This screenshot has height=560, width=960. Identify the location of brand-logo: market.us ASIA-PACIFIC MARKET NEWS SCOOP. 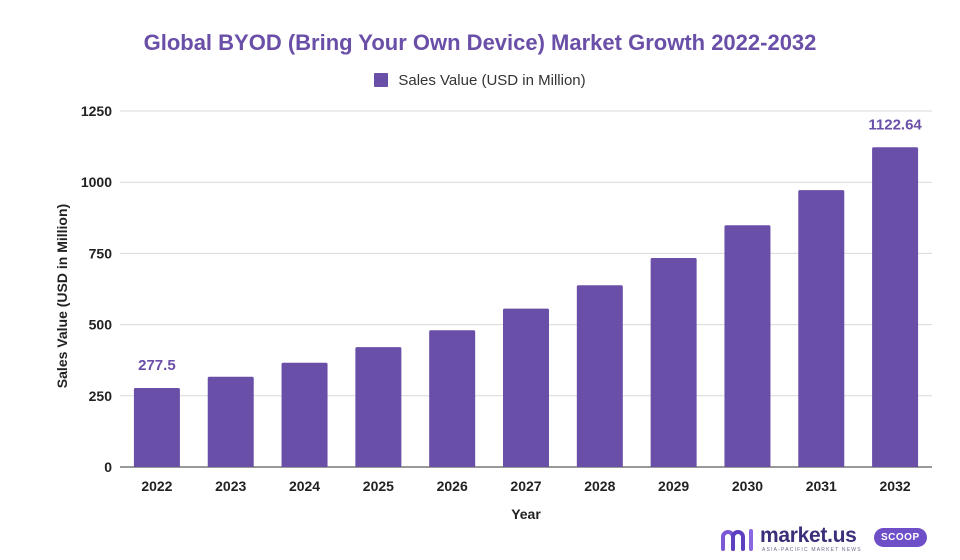
(829, 538).